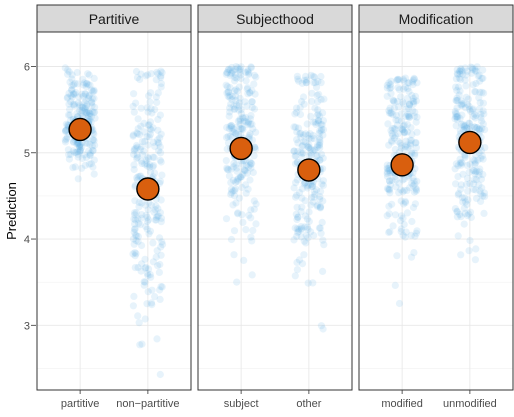 This screenshot has width=514, height=417. I want to click on x-tick-label: other, so click(308, 404).